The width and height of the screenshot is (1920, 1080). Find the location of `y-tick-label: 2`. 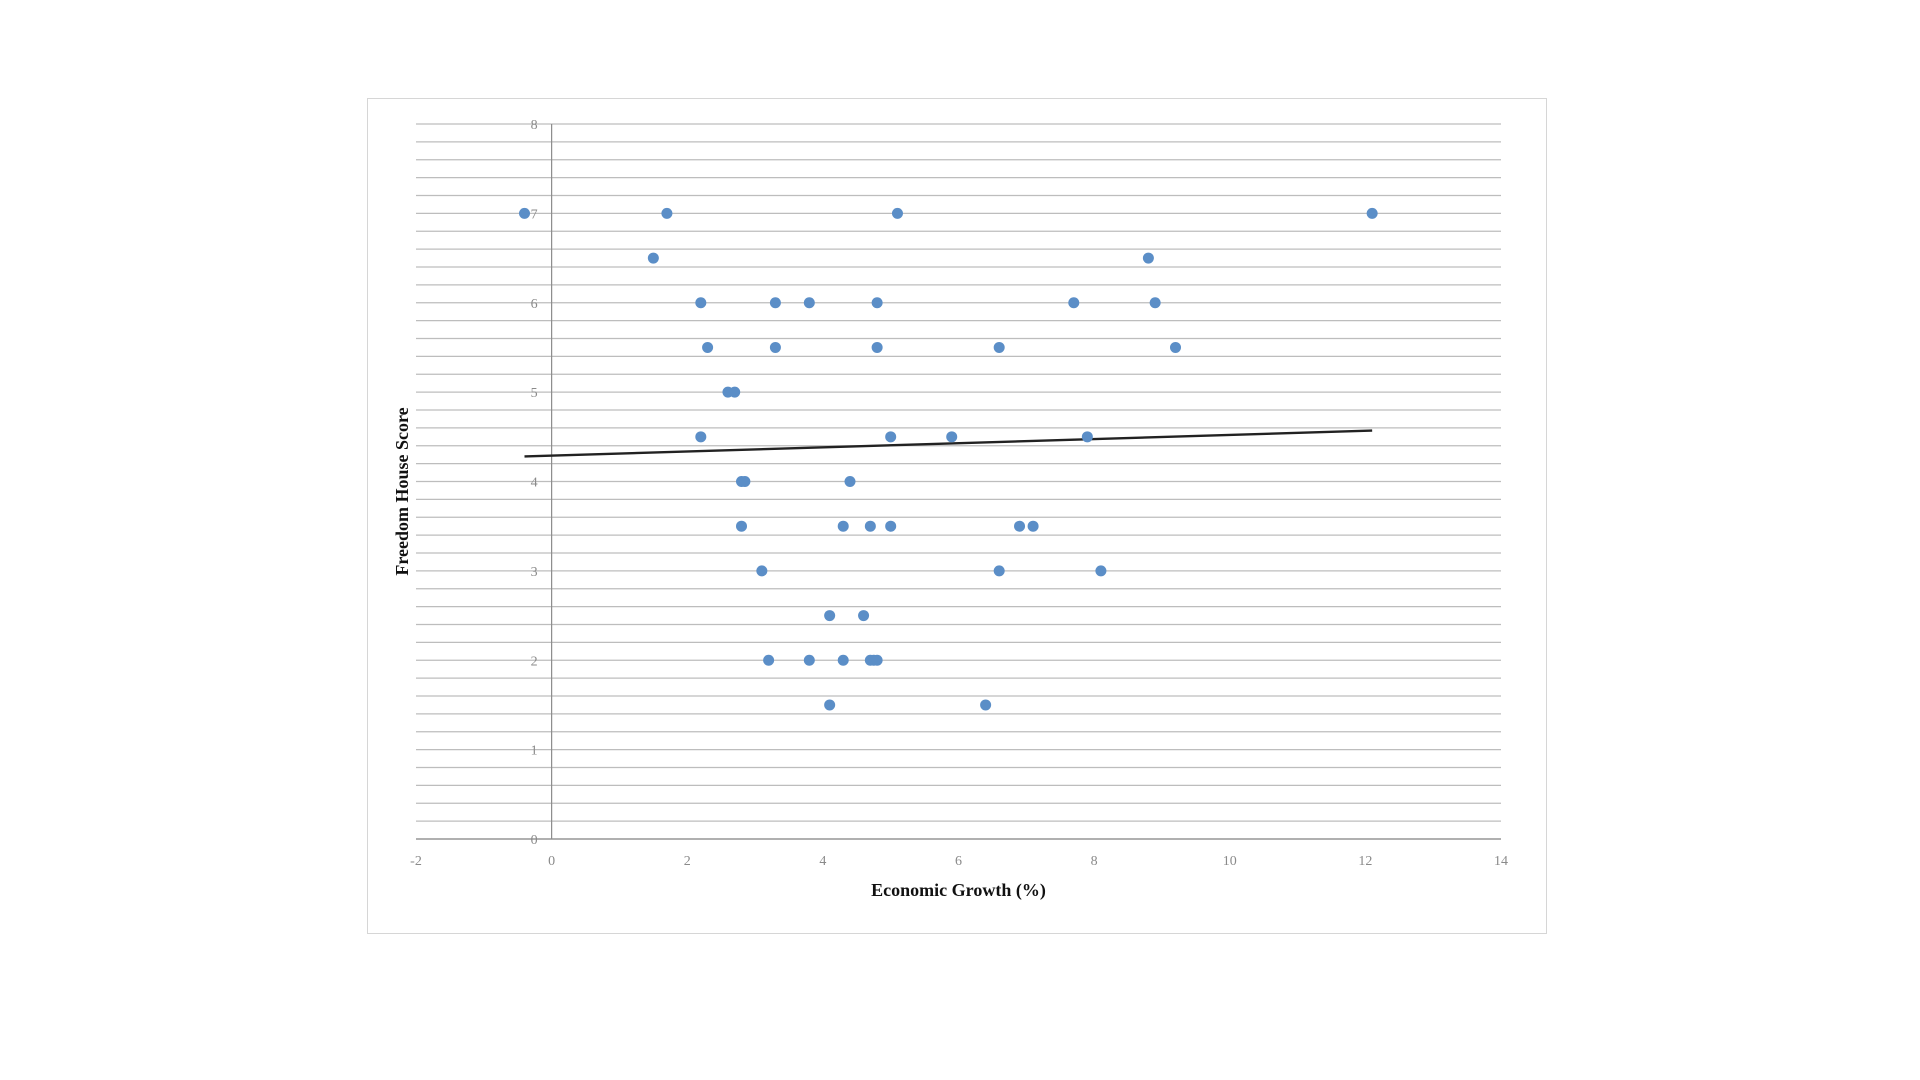

y-tick-label: 2 is located at coordinates (534, 661).